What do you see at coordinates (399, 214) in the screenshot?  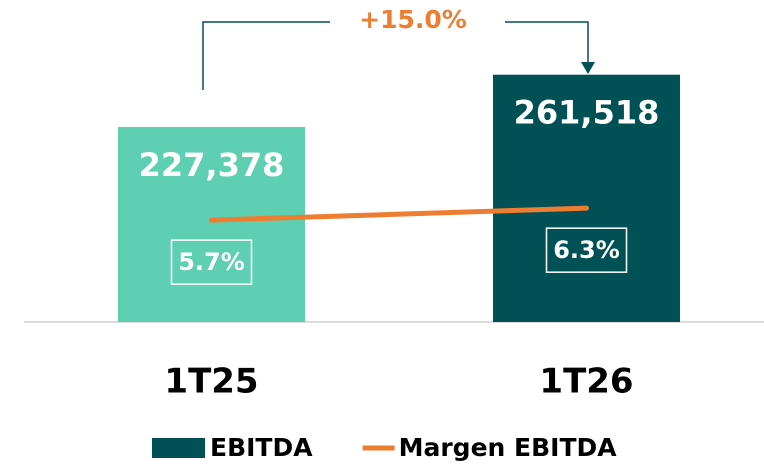 I see `margin-line` at bounding box center [399, 214].